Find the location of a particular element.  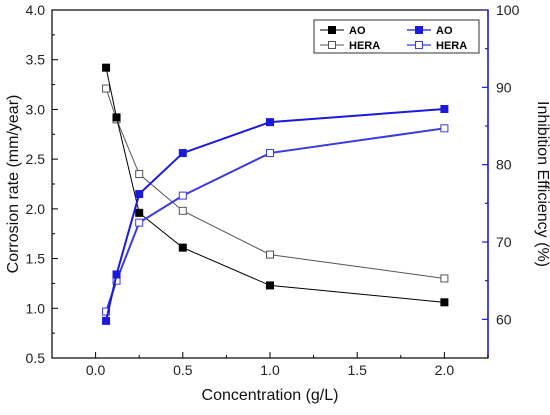

right-y-axis-ticks: 60 70 80 90 100 is located at coordinates (501, 164).